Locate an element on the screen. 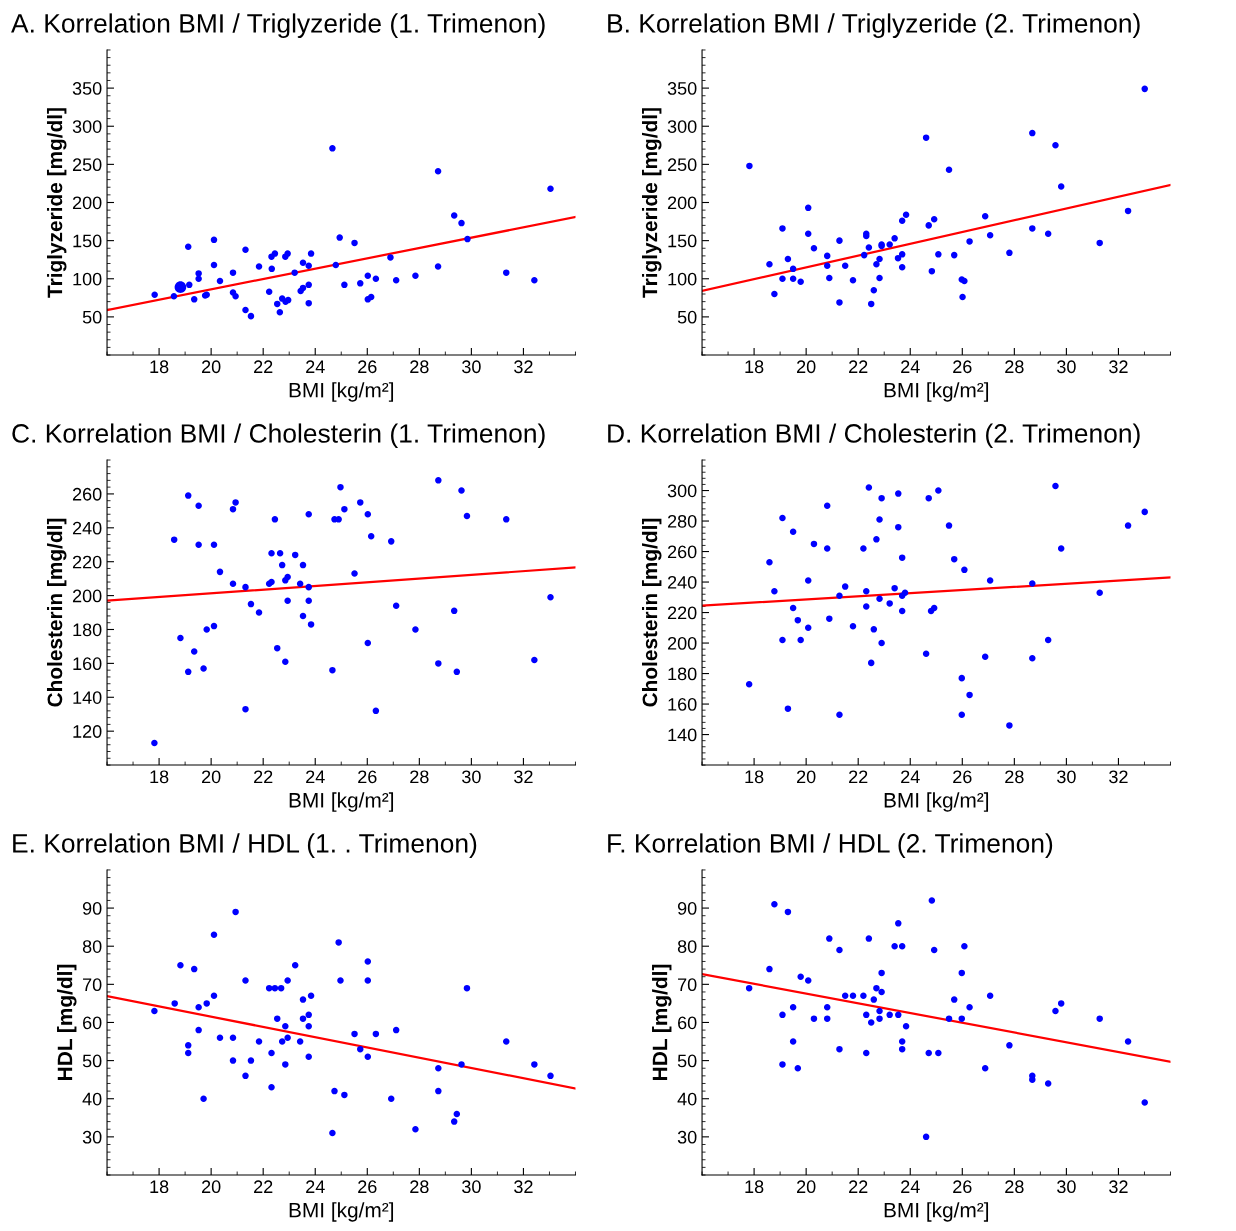 The image size is (1236, 1231). y-tick-label: 80 is located at coordinates (92, 946).